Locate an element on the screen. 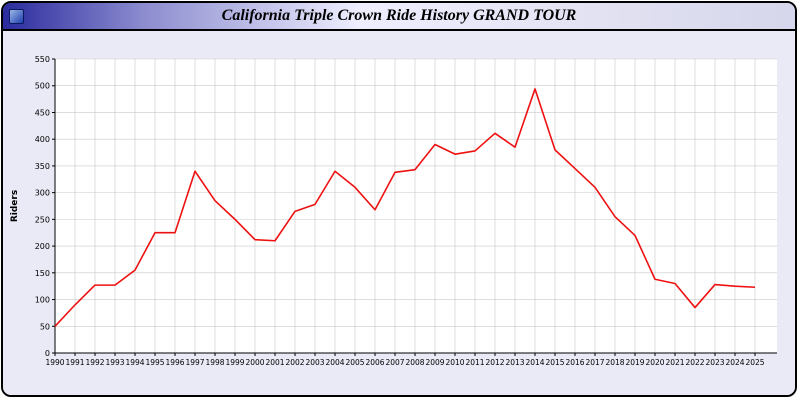 This screenshot has width=800, height=400. x-tick-label: 2009 is located at coordinates (434, 362).